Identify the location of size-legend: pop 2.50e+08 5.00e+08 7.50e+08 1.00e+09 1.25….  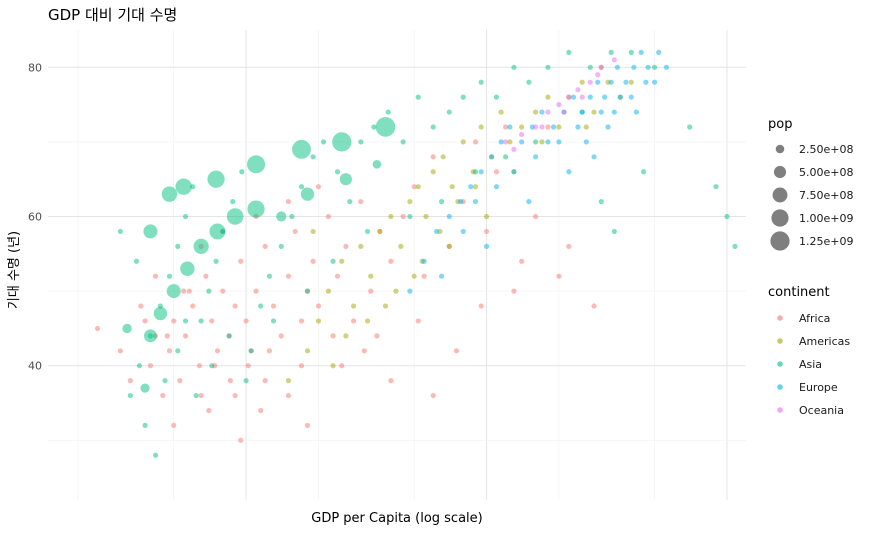
(810, 184).